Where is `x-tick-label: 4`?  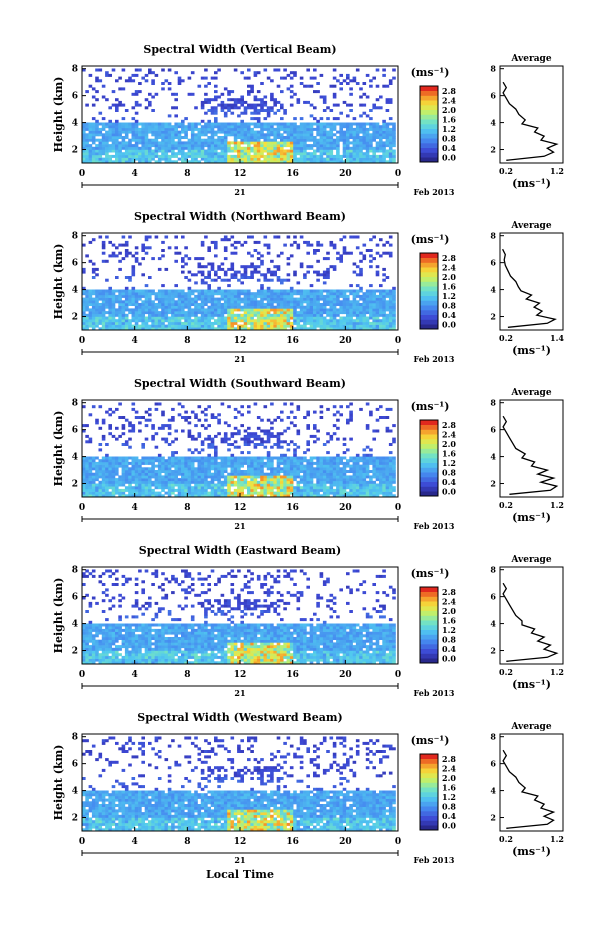 x-tick-label: 4 is located at coordinates (135, 341).